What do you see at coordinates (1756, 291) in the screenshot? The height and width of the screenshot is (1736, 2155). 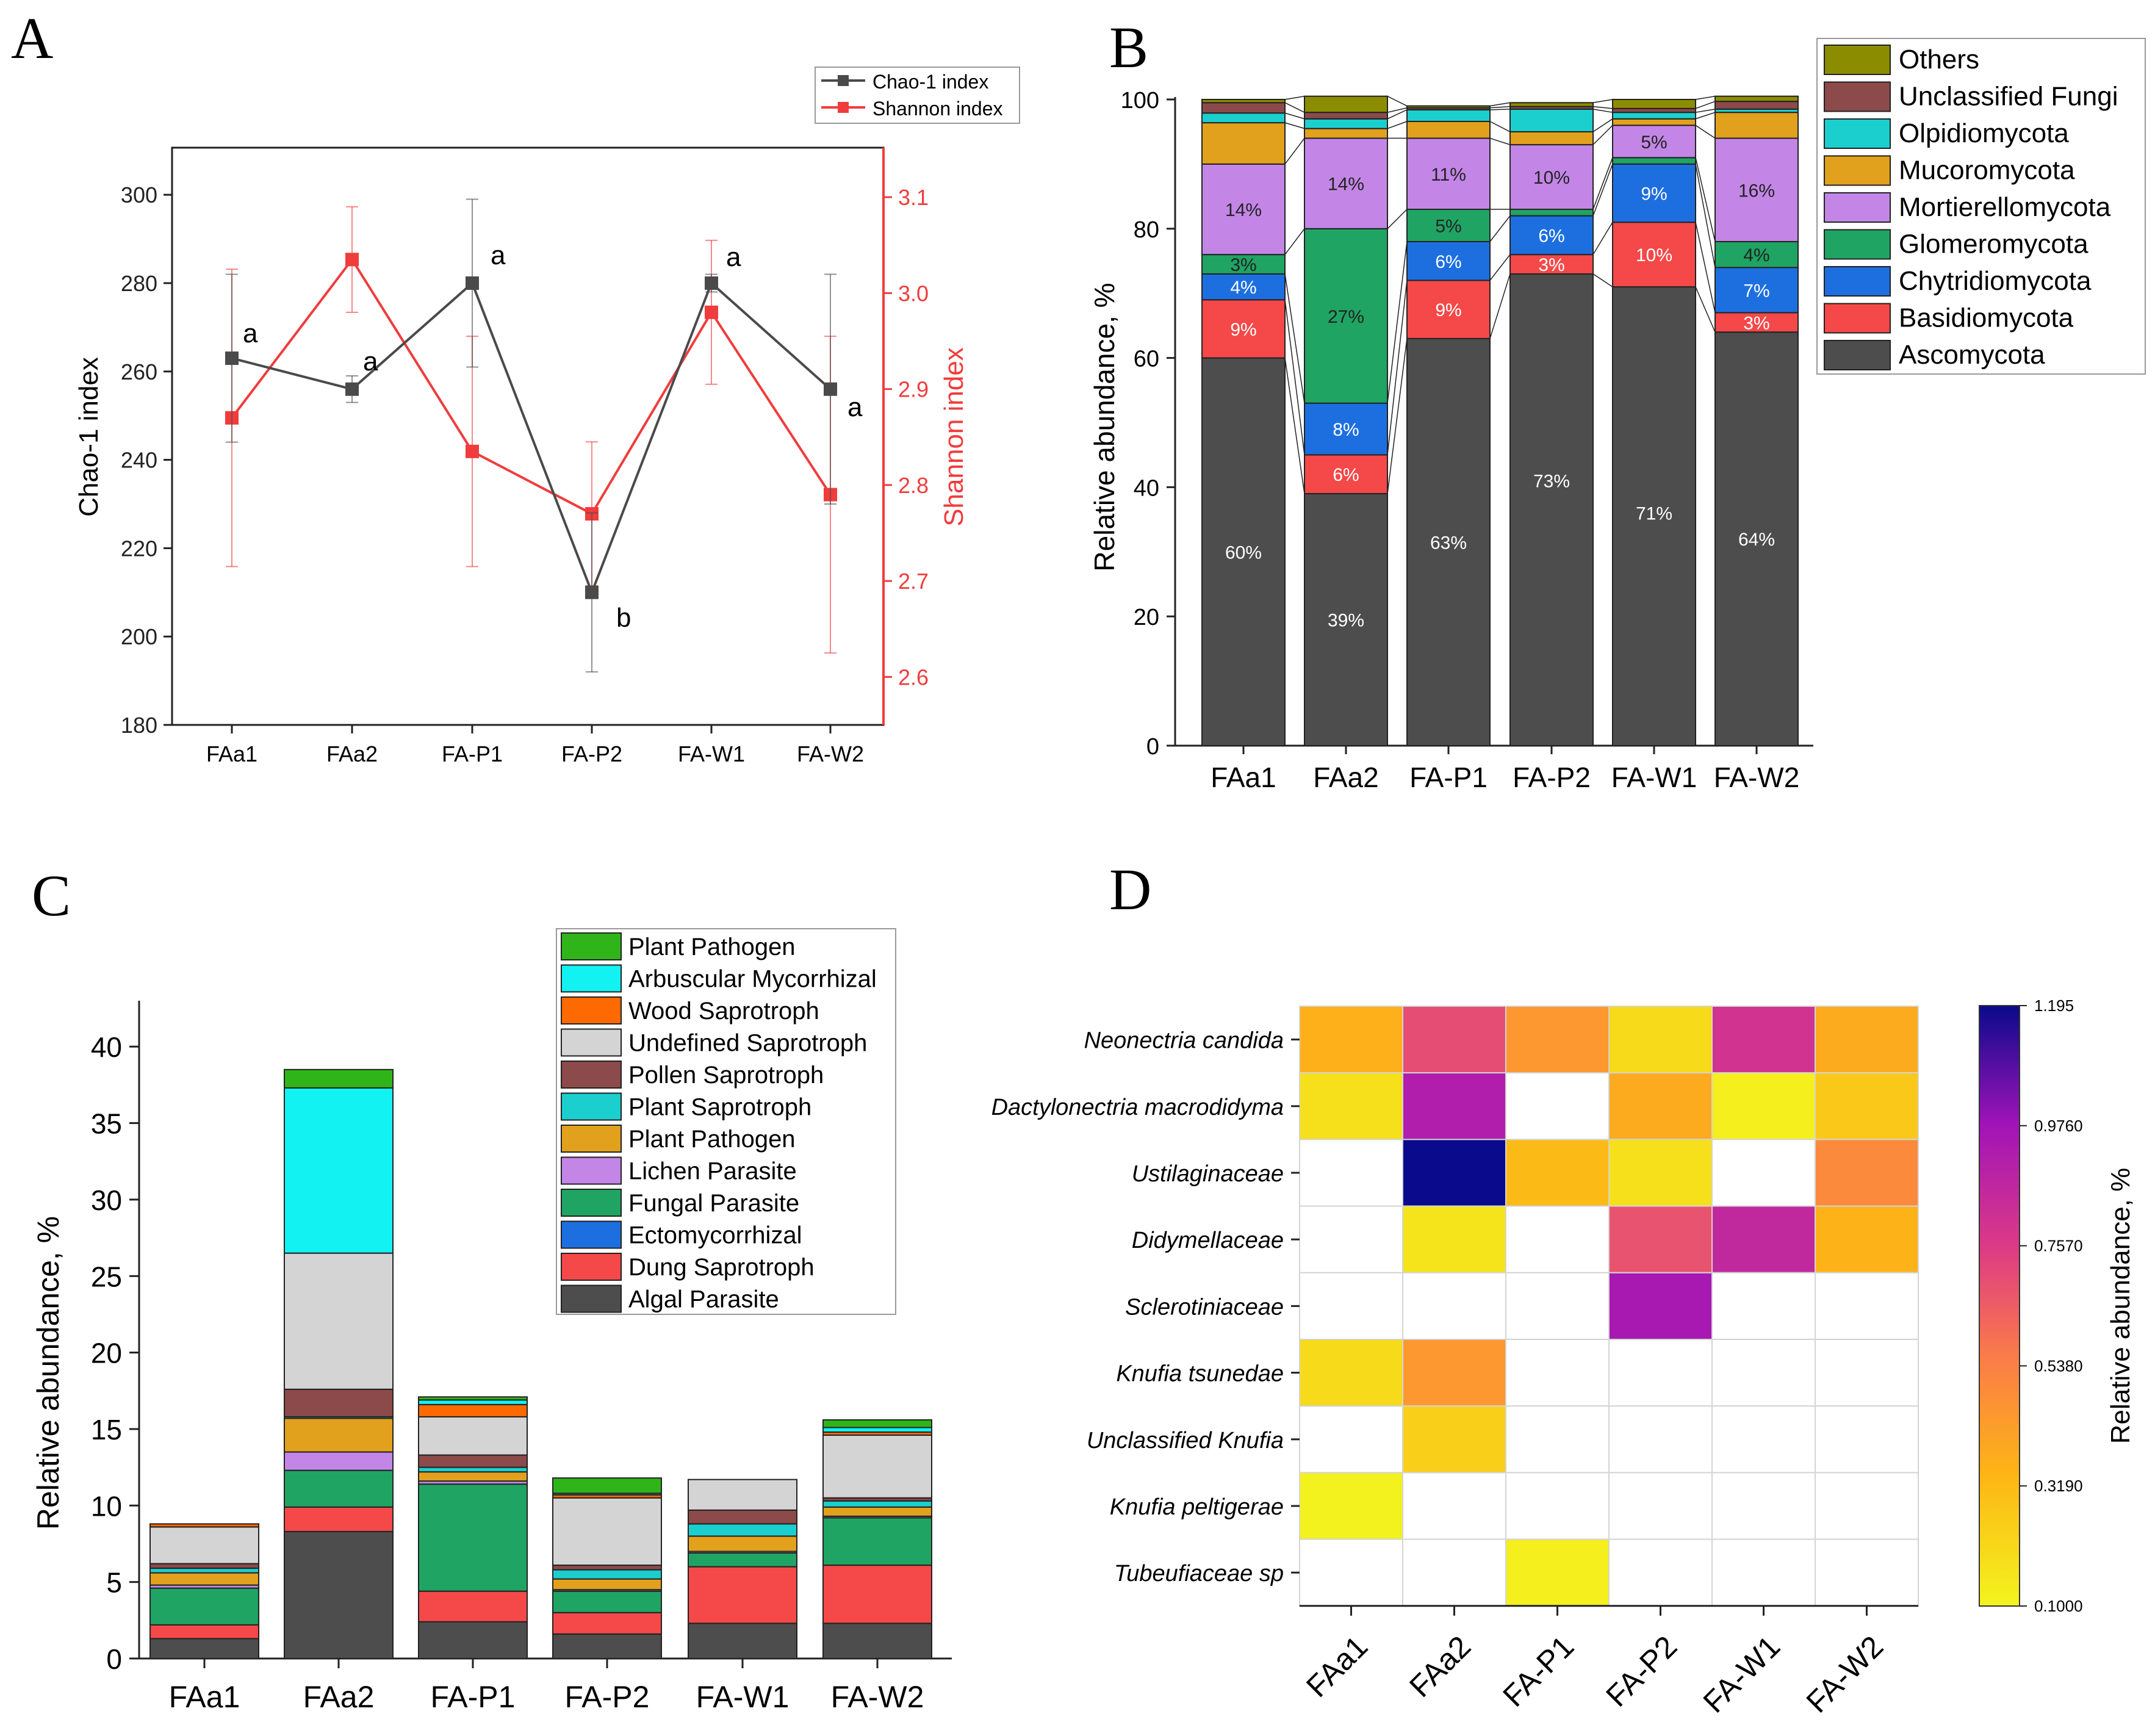 I see `chart-b-data-label: 7%` at bounding box center [1756, 291].